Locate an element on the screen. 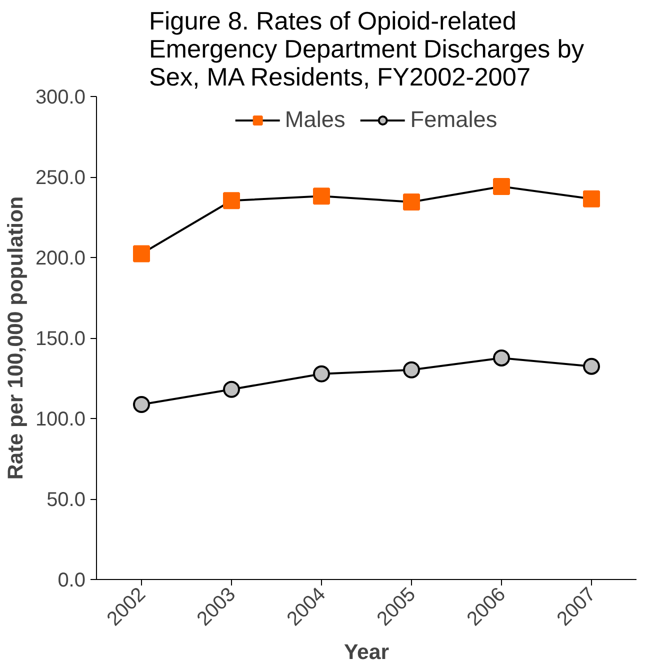 The image size is (660, 670). y-tick-label: 0.0 is located at coordinates (72, 581).